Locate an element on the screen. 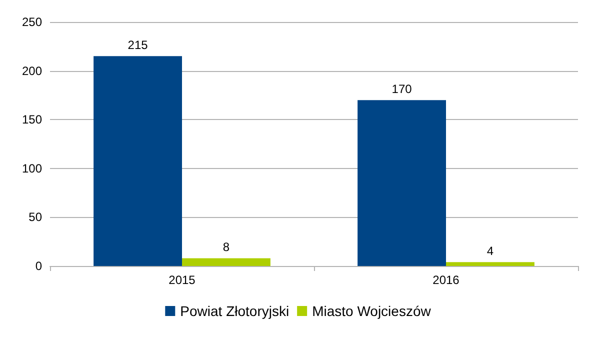 This screenshot has width=596, height=339. y-tick-label: 250 is located at coordinates (32, 22).